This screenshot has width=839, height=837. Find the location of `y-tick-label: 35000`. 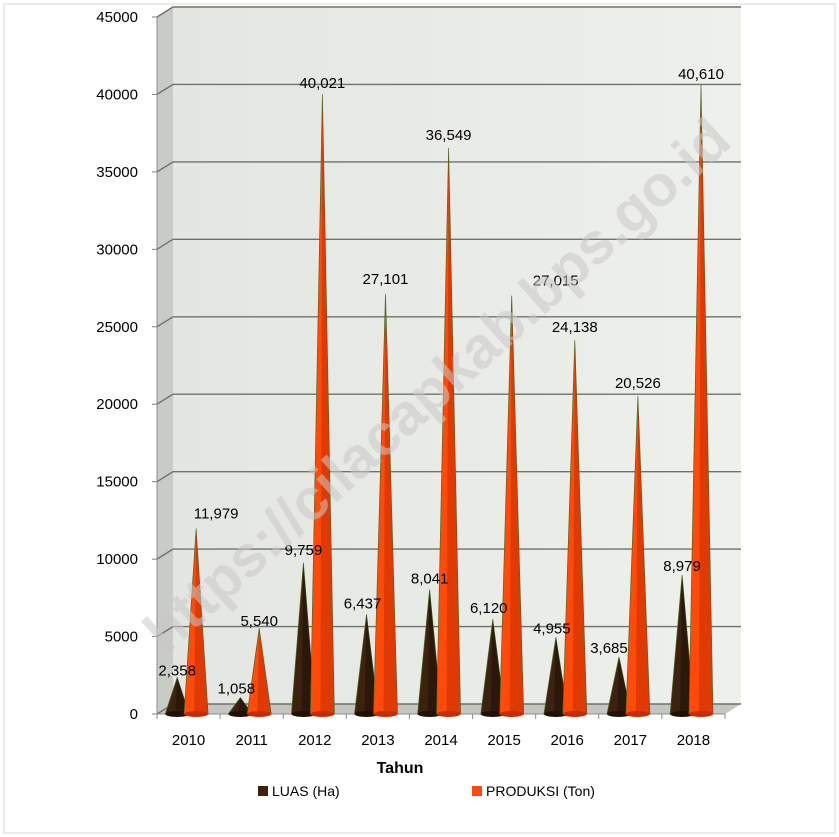

y-tick-label: 35000 is located at coordinates (117, 172).